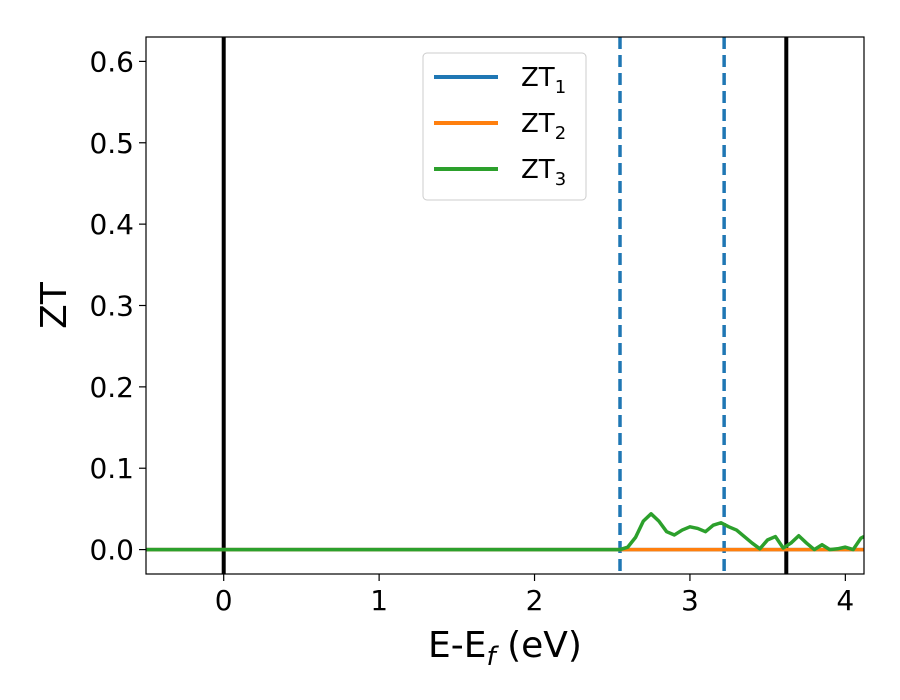 This screenshot has width=900, height=700. I want to click on x-tick-label: 1, so click(379, 600).